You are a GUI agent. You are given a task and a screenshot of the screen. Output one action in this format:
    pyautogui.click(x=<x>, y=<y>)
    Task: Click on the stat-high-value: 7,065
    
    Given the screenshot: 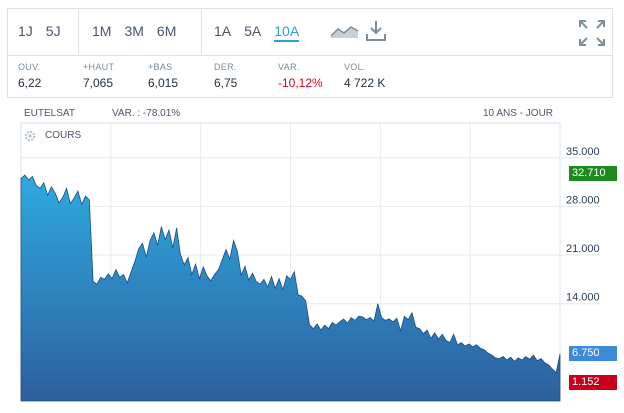 What is the action you would take?
    pyautogui.click(x=98, y=83)
    